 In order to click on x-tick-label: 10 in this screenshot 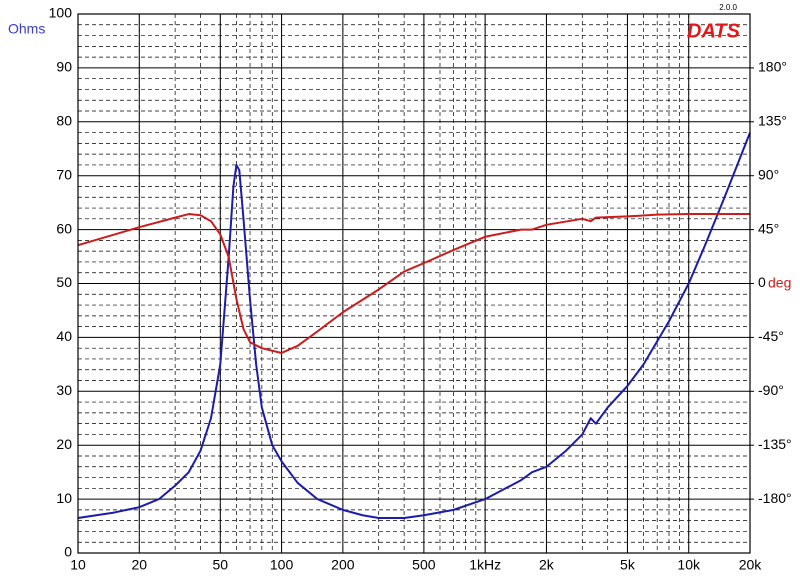, I will do `click(78, 565)`.